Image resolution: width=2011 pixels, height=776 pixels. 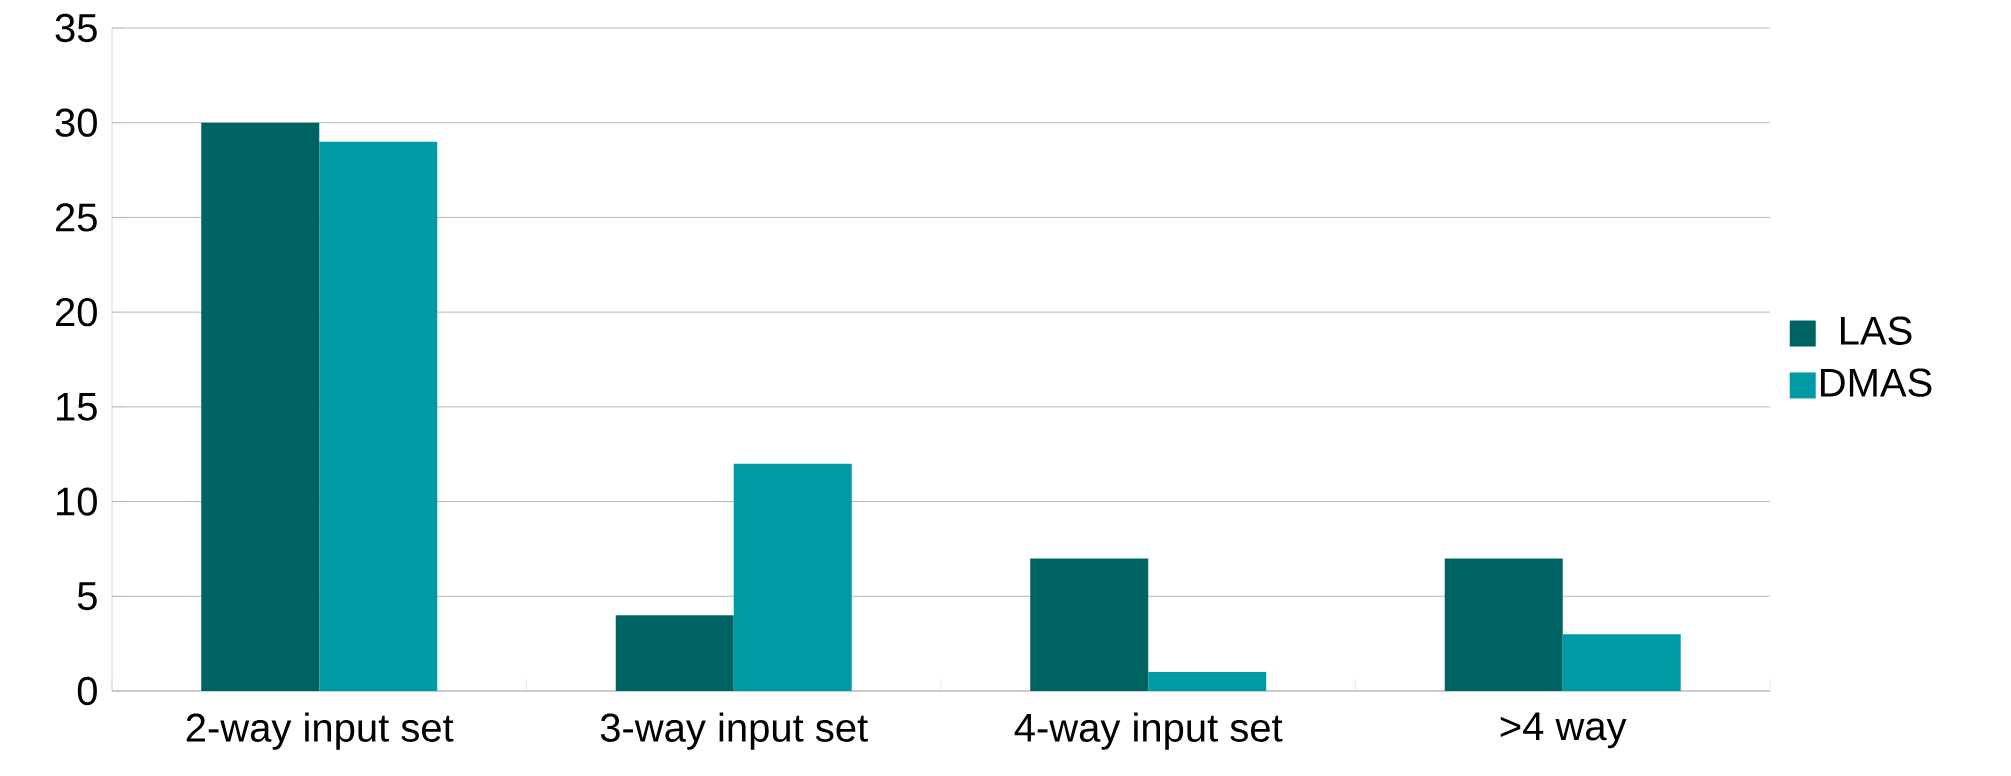 What do you see at coordinates (1876, 382) in the screenshot?
I see `legend-label: DMAS` at bounding box center [1876, 382].